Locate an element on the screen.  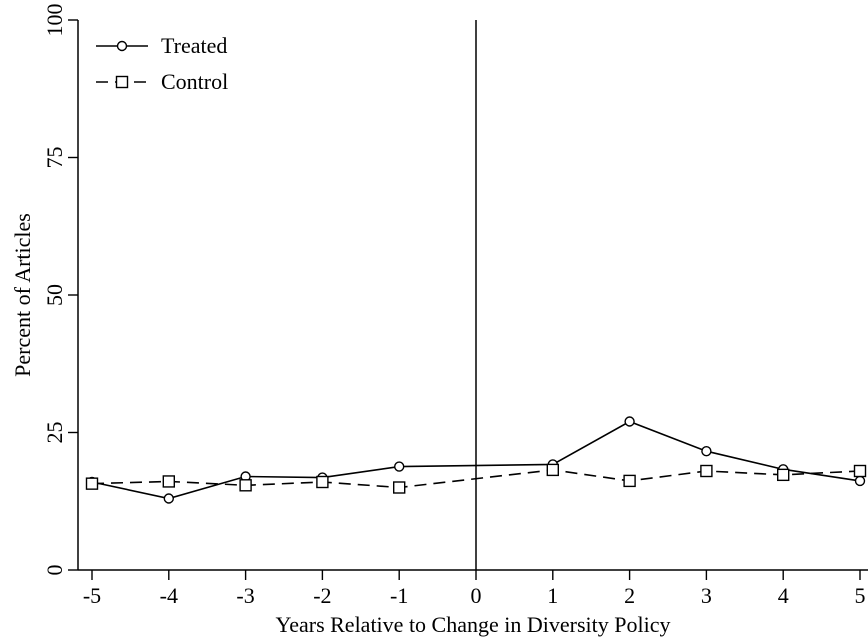
legend-control-label: Control is located at coordinates (194, 81).